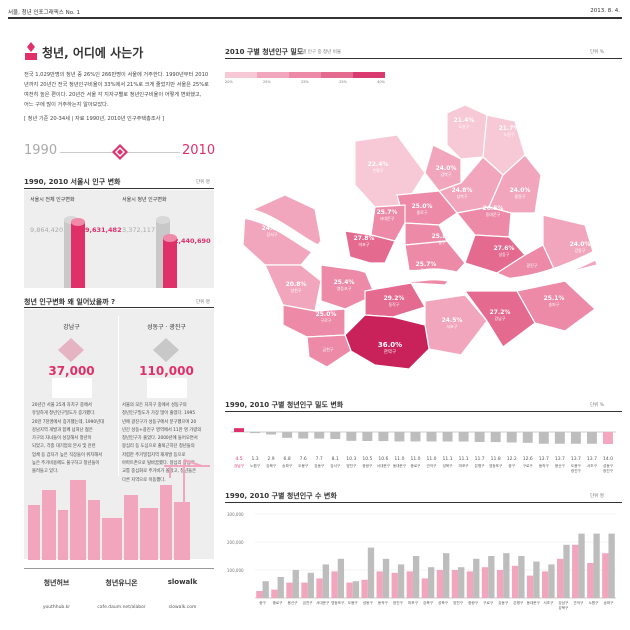 The width and height of the screenshot is (630, 630). I want to click on density-category-label: 노원구, so click(255, 465).